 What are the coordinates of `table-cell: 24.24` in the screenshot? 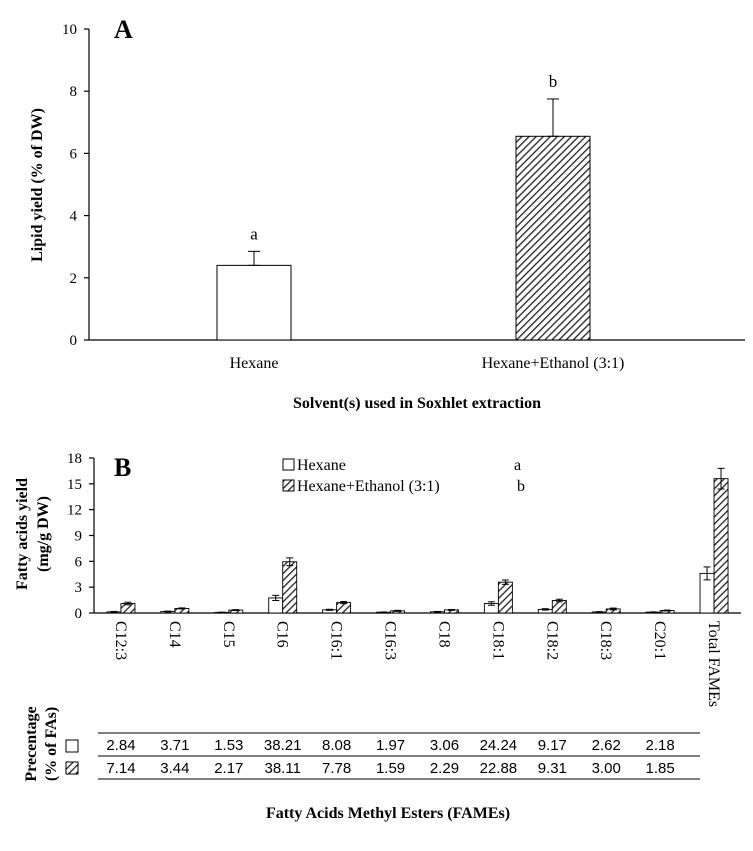 It's located at (499, 745).